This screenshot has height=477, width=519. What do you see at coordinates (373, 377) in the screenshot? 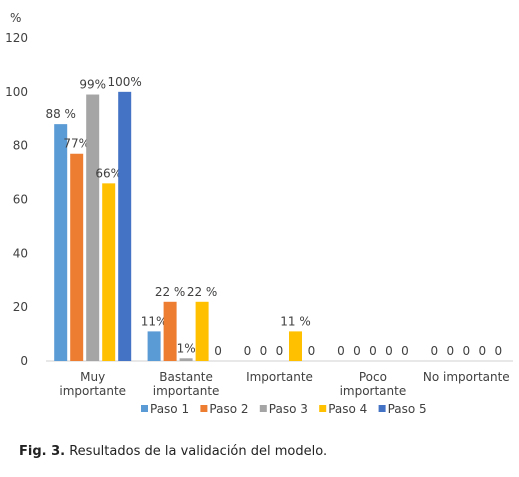
I see `x-tick-label: Poco` at bounding box center [373, 377].